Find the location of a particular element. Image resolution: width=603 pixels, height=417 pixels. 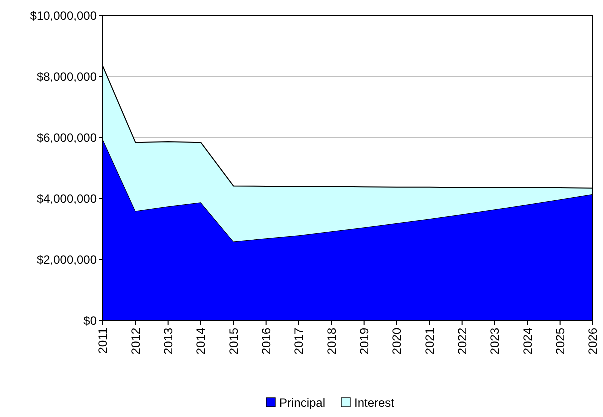

x-tick-label: 2023 is located at coordinates (495, 341).